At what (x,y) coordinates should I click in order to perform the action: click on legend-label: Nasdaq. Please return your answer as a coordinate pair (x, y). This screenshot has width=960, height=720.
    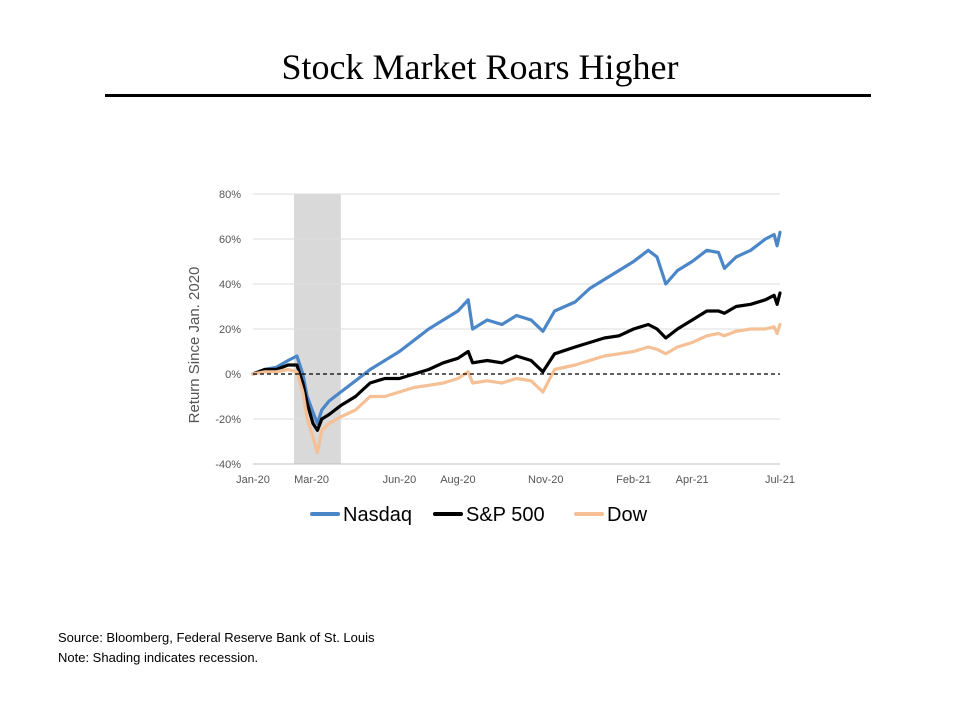
    Looking at the image, I should click on (377, 515).